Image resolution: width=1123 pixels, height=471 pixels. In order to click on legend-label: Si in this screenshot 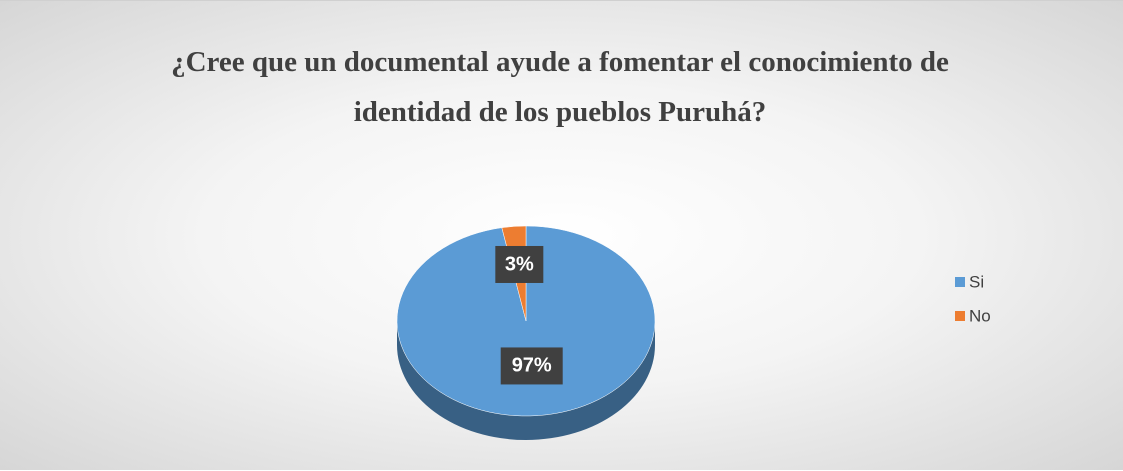, I will do `click(976, 281)`.